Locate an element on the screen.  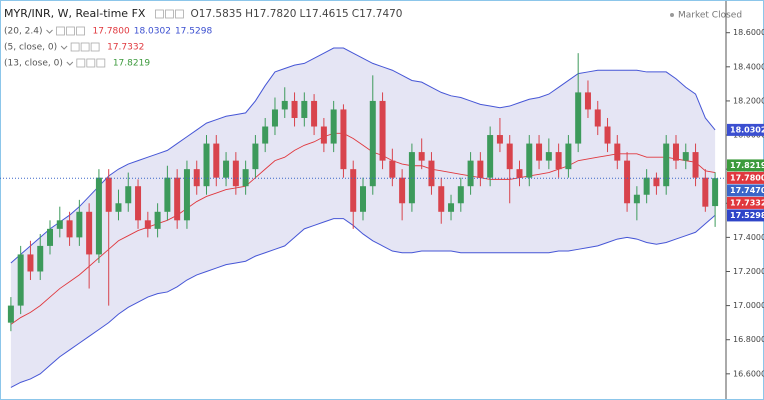
y-tick-label: 16.6000 is located at coordinates (748, 373).